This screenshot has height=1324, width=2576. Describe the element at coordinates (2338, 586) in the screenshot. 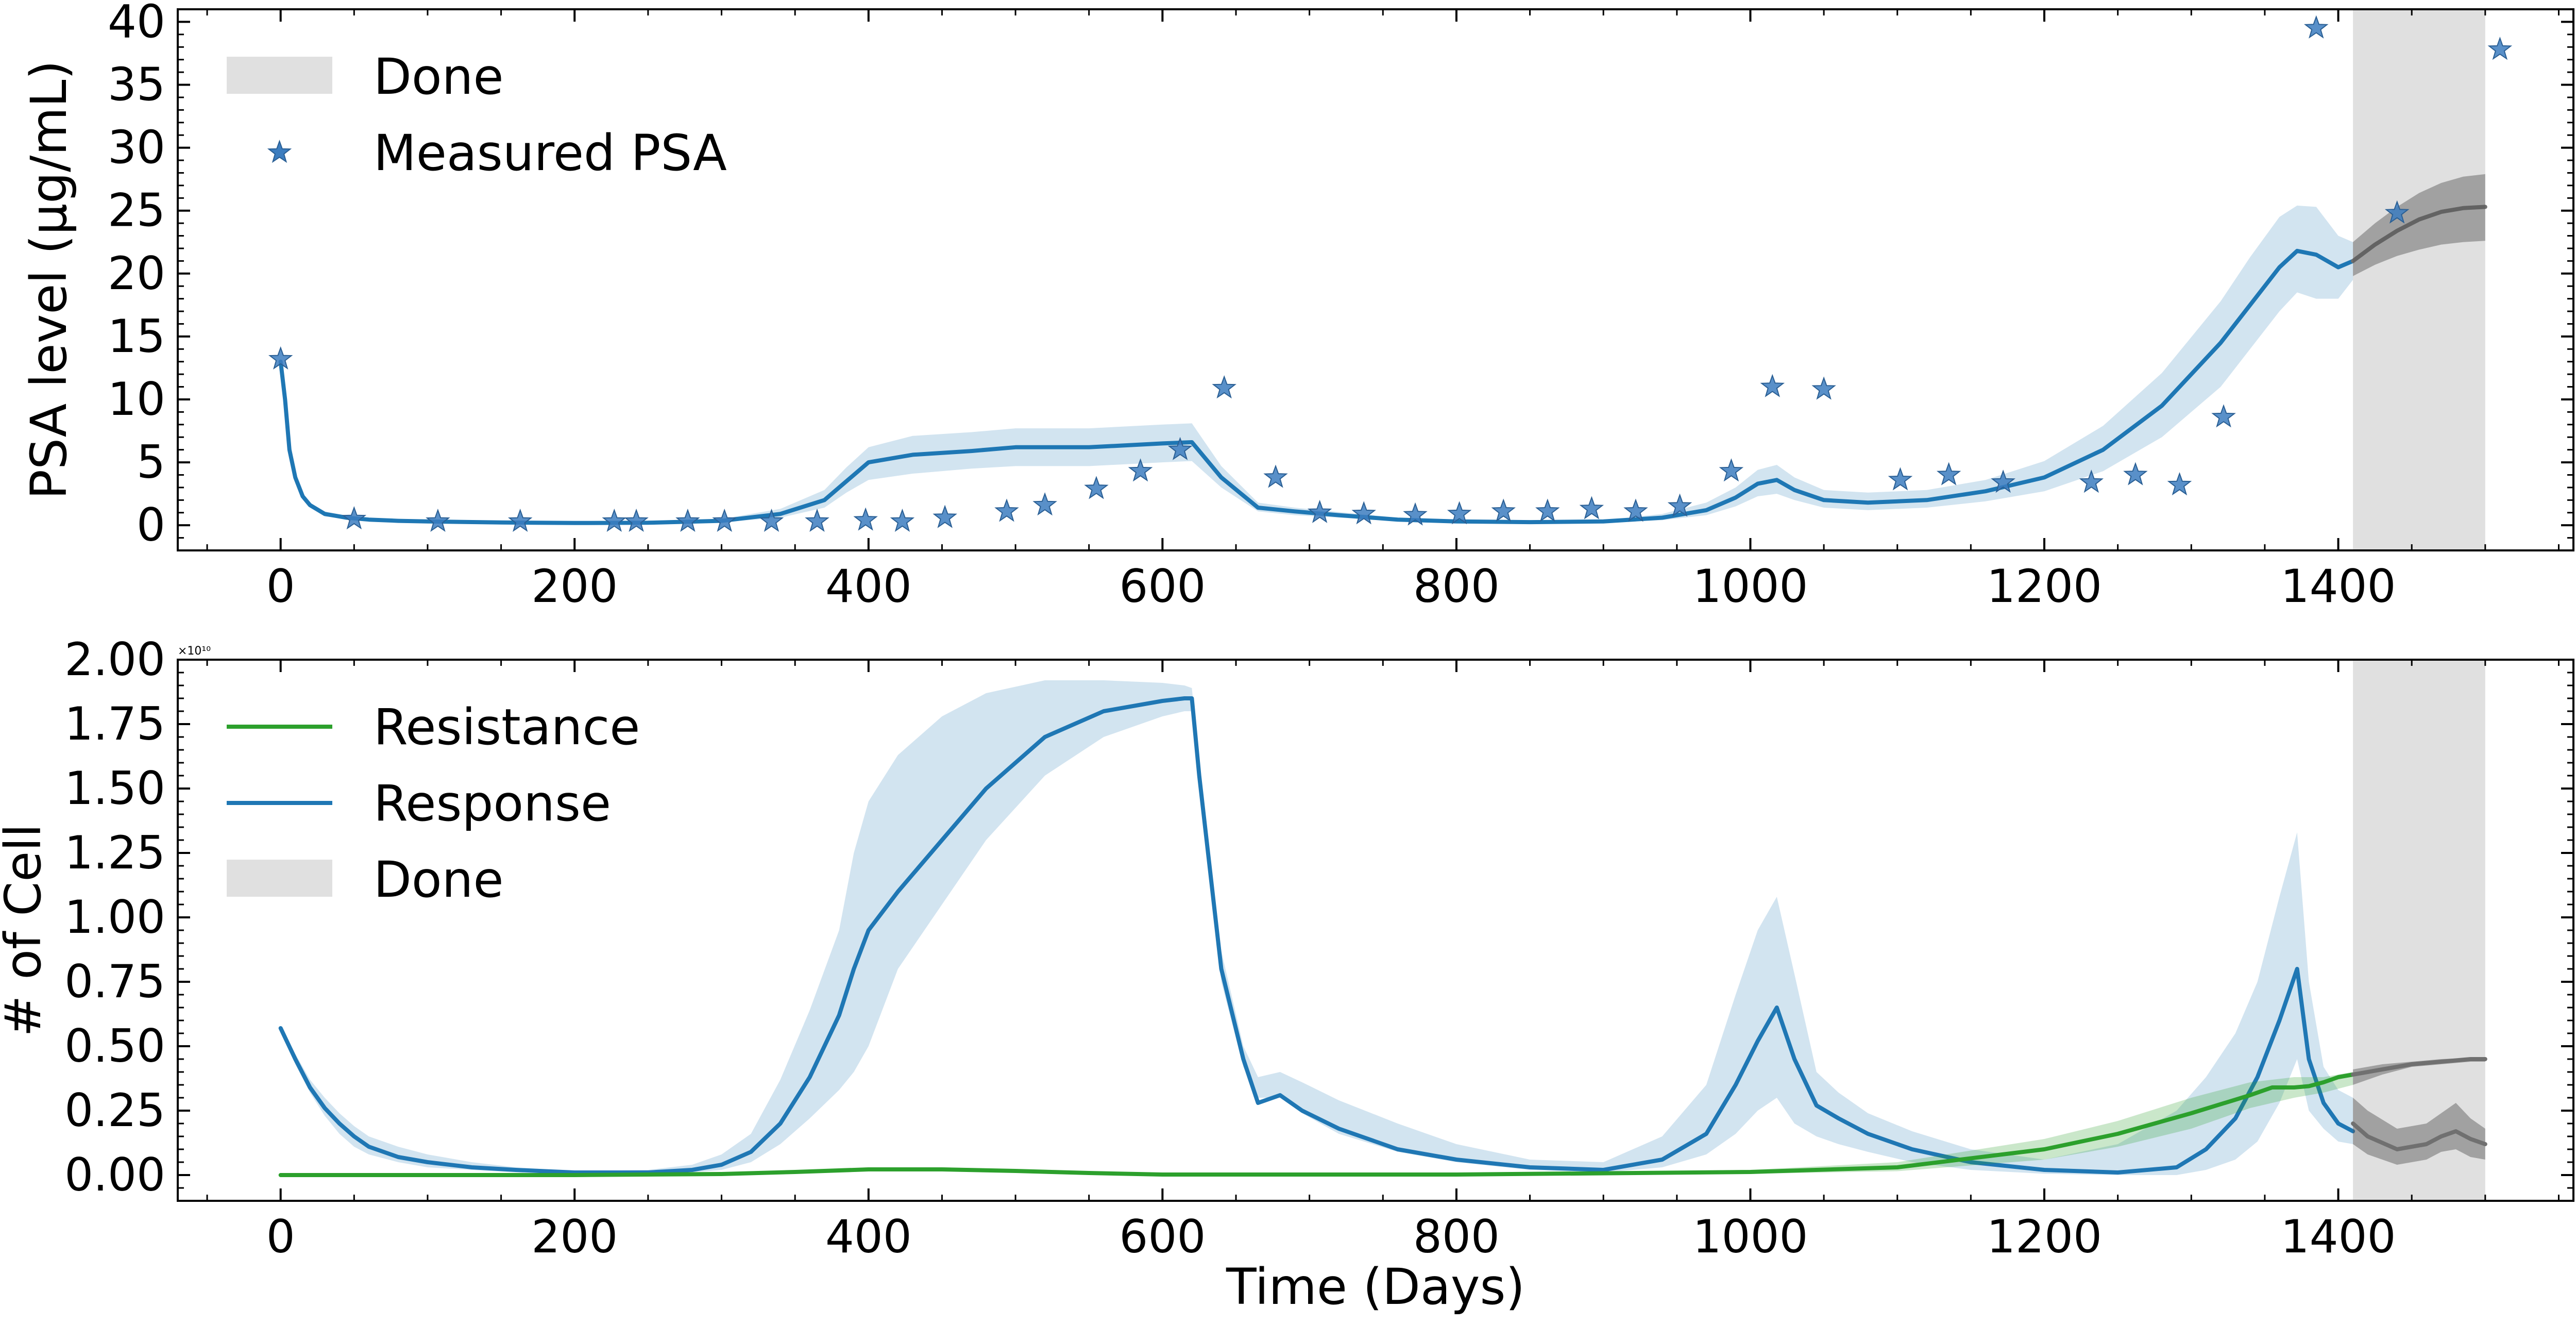

I see `x-tick-label: 1400` at that location.